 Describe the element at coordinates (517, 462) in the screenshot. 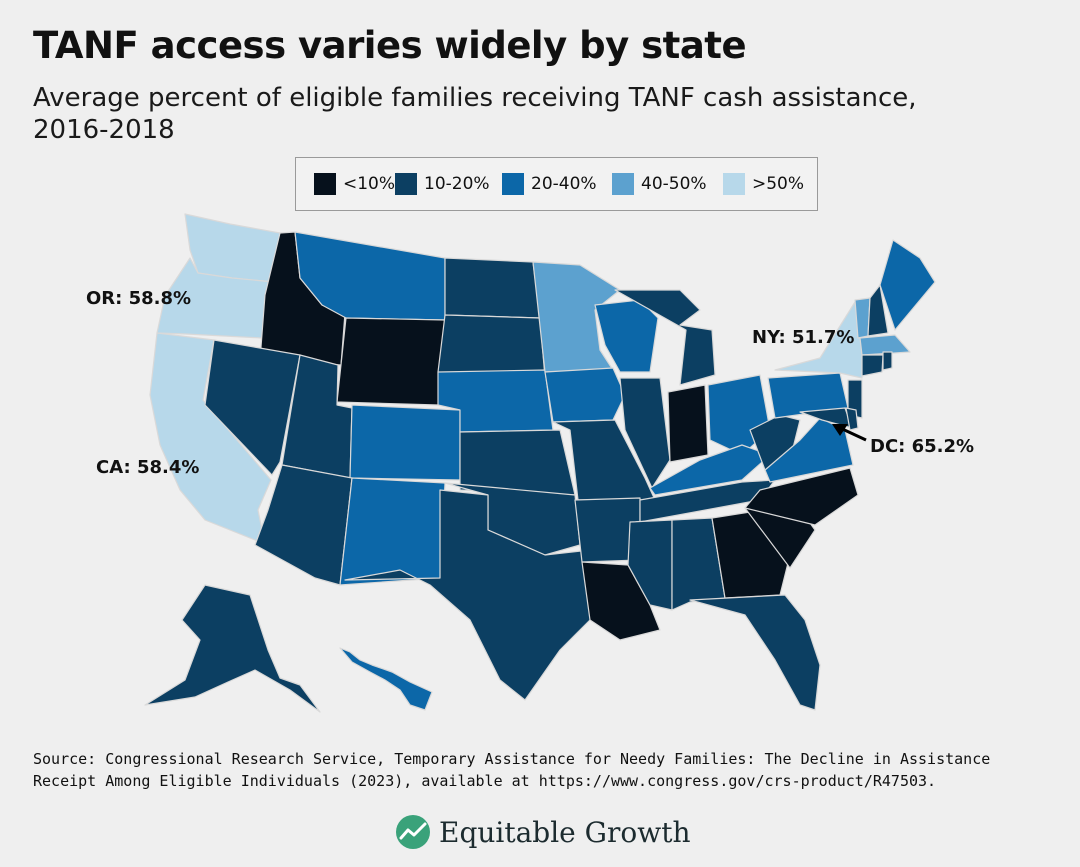

I see `state-KS` at that location.